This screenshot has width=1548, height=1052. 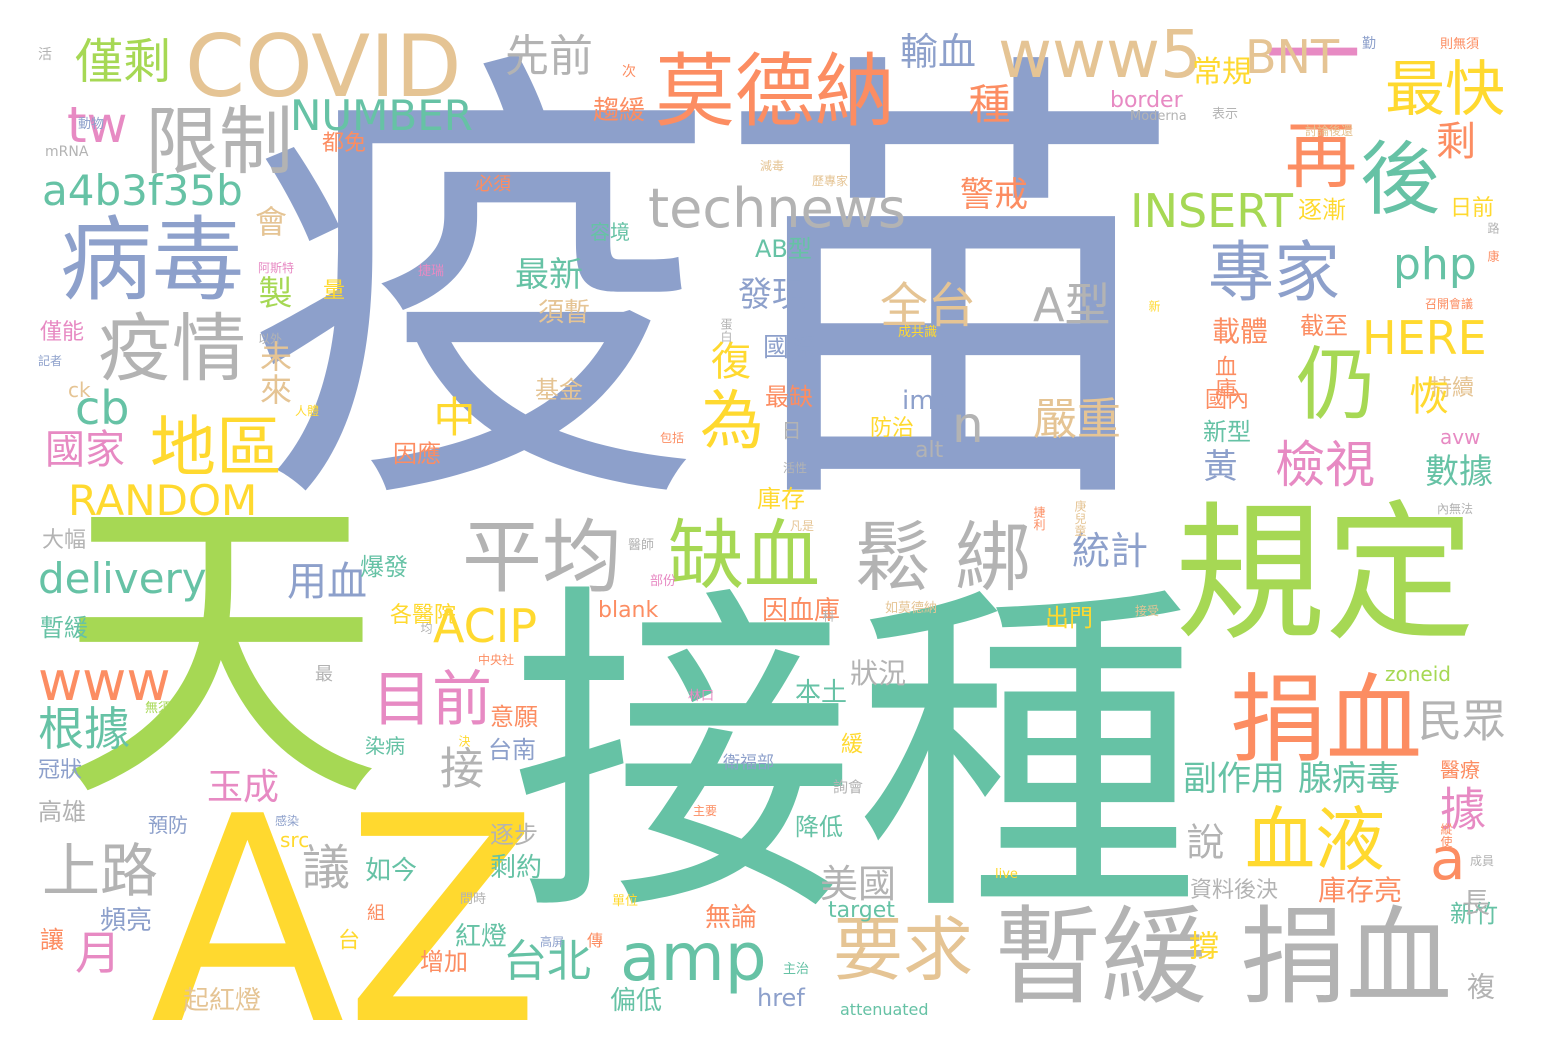 What do you see at coordinates (158, 708) in the screenshot?
I see `cloud-word: 無須` at bounding box center [158, 708].